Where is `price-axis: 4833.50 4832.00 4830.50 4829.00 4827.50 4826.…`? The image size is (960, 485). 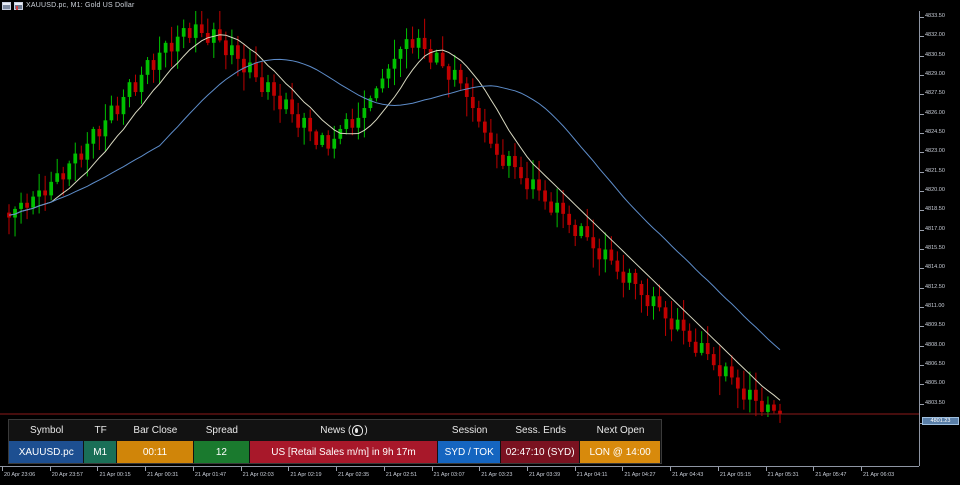
price-axis: 4833.50 4832.00 4830.50 4829.00 4827.50 4826.… is located at coordinates (939, 238).